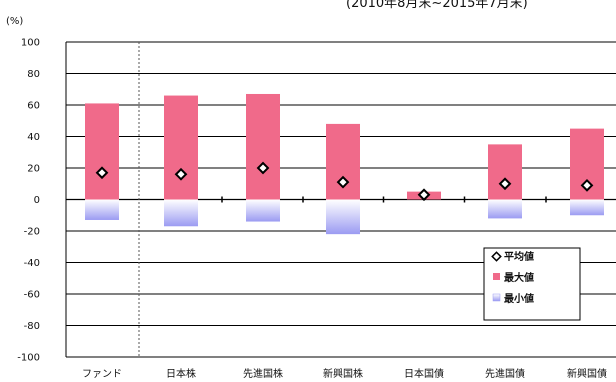 This screenshot has width=616, height=382. What do you see at coordinates (102, 374) in the screenshot?
I see `x-tick-label: ファンド` at bounding box center [102, 374].